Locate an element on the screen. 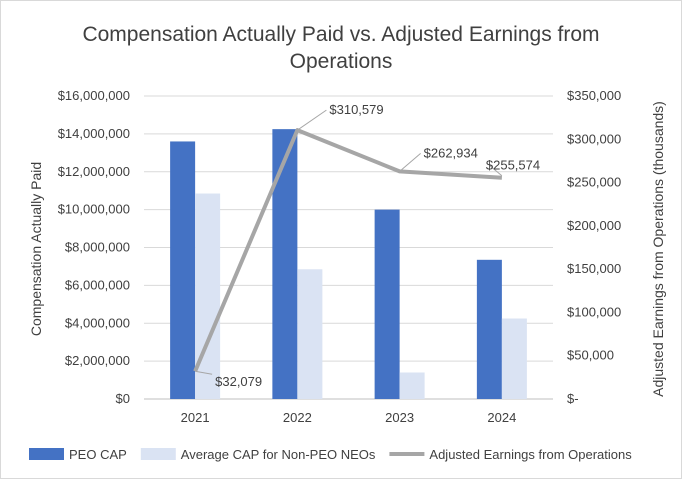 The width and height of the screenshot is (682, 479). y-tick-label: $2,000,000 is located at coordinates (97, 360).